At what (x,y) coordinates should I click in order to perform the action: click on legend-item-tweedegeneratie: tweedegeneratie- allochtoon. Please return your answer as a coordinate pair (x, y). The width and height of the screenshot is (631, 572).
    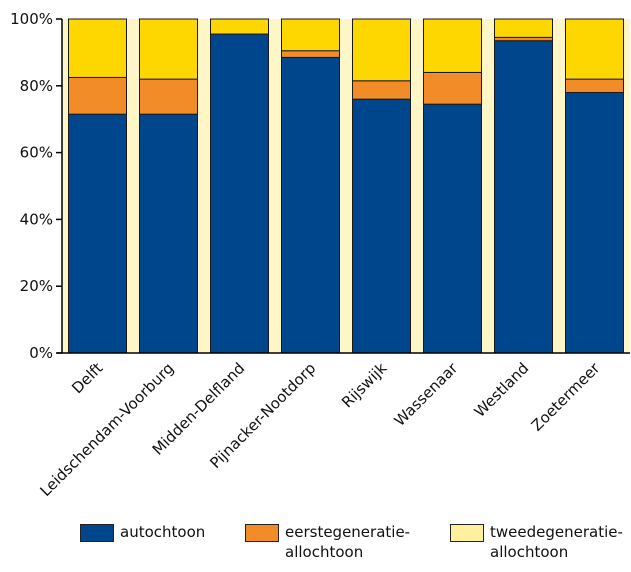
    Looking at the image, I should click on (536, 542).